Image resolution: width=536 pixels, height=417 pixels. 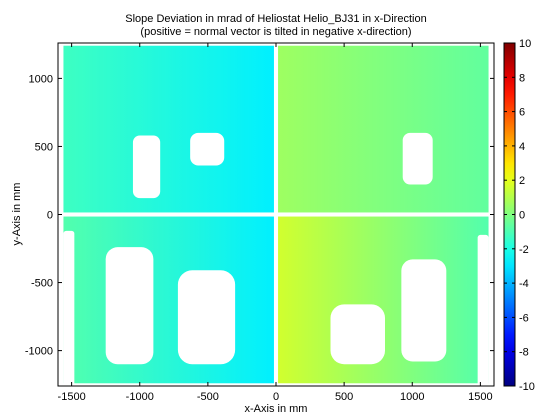 I want to click on colorbar-tick-label: -2, so click(x=524, y=250).